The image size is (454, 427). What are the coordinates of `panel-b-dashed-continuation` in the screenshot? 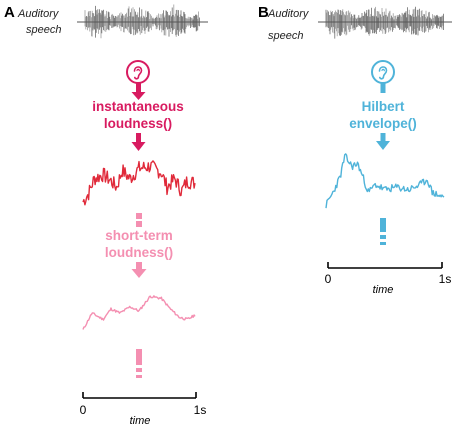 It's located at (383, 231).